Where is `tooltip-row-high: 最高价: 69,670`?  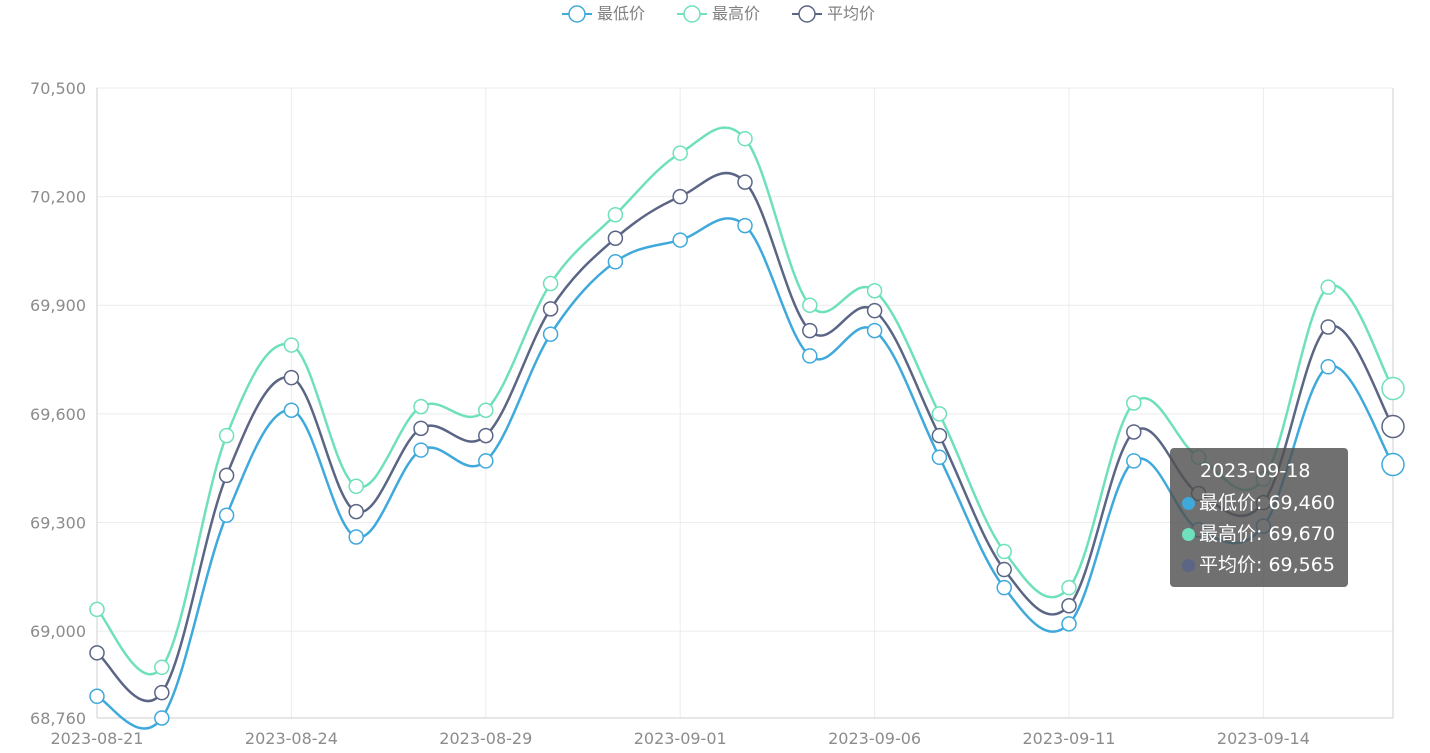
tooltip-row-high: 最高价: 69,670 is located at coordinates (1265, 534).